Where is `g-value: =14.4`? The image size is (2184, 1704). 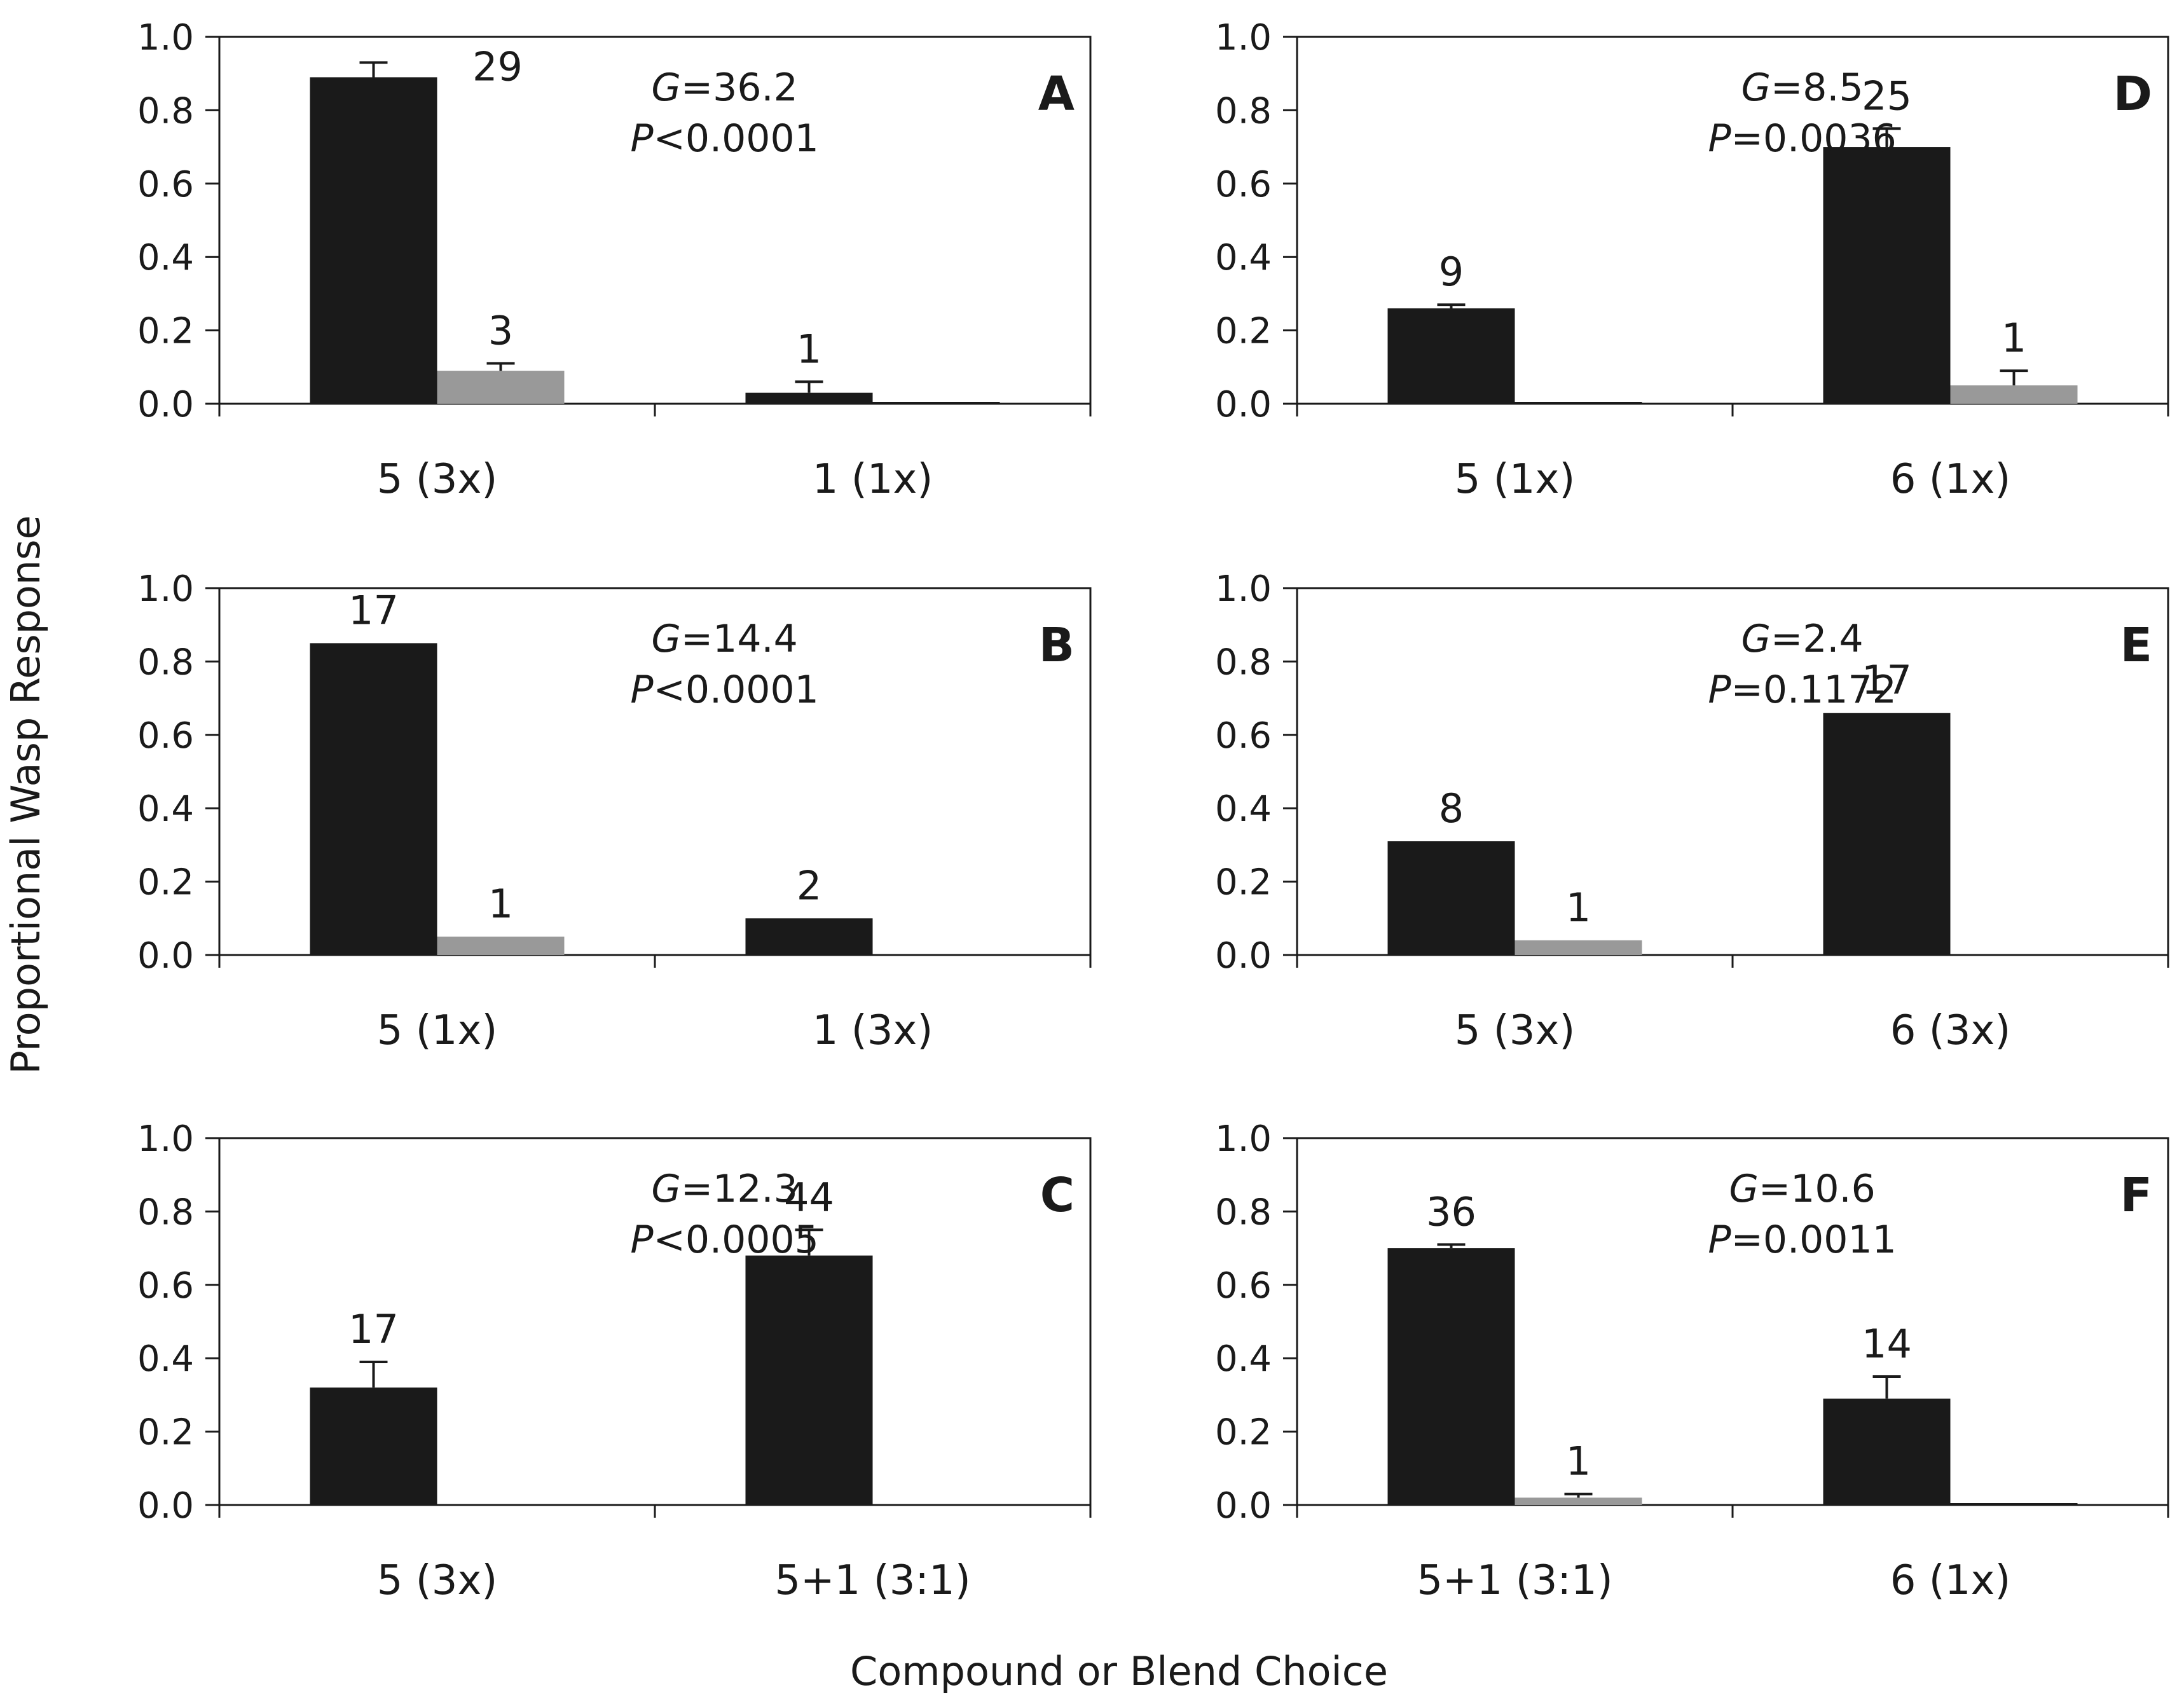 g-value: =14.4 is located at coordinates (739, 639).